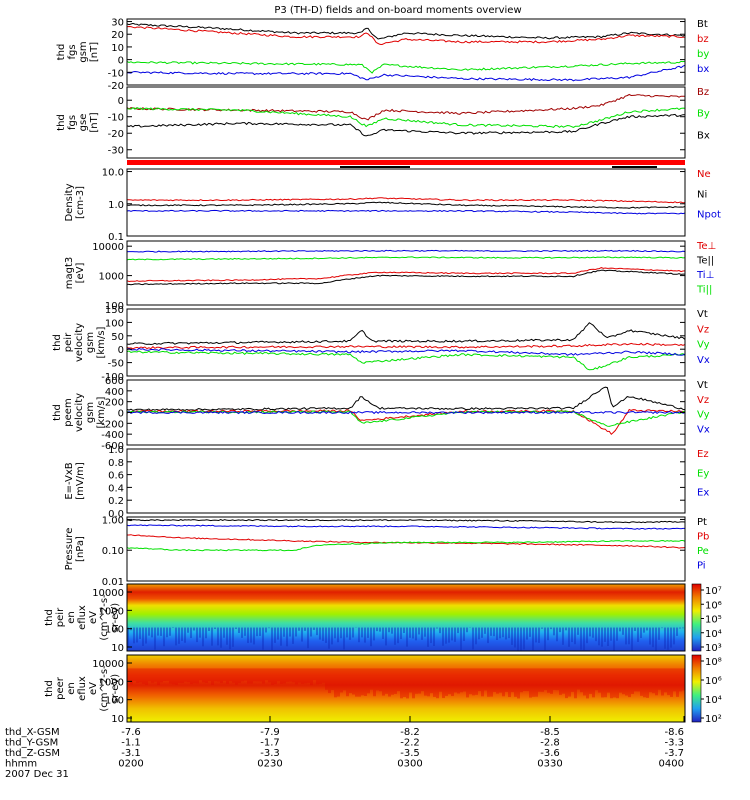  What do you see at coordinates (113, 551) in the screenshot?
I see `y-tick-label: 0.10` at bounding box center [113, 551].